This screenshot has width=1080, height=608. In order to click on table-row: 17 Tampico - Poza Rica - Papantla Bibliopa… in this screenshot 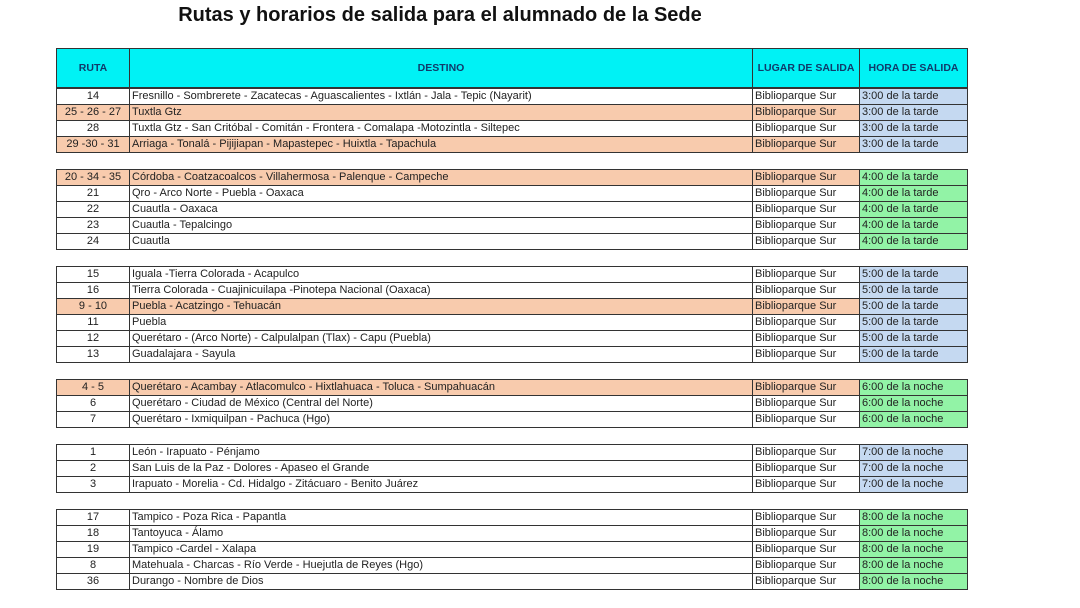, I will do `click(512, 517)`.